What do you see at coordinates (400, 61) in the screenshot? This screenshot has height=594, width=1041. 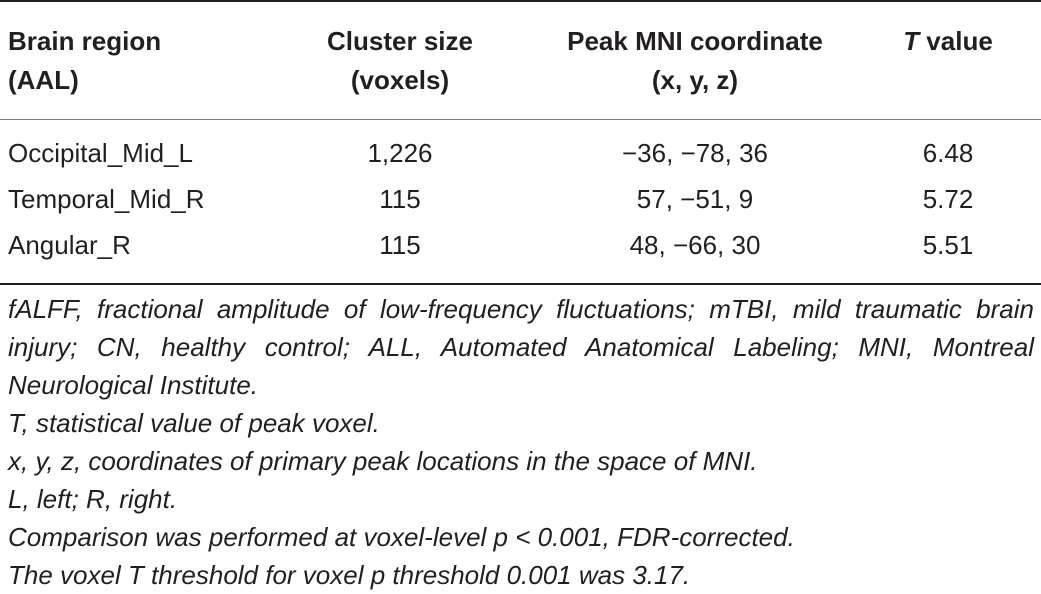 I see `header-cluster-size: Cluster size (voxels)` at bounding box center [400, 61].